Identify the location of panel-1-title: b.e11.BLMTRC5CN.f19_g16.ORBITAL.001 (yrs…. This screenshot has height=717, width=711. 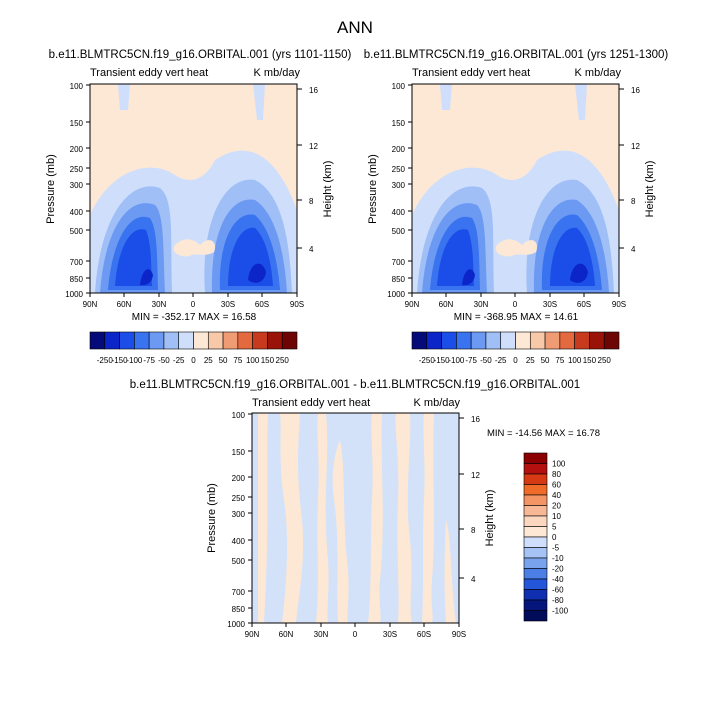
(200, 55).